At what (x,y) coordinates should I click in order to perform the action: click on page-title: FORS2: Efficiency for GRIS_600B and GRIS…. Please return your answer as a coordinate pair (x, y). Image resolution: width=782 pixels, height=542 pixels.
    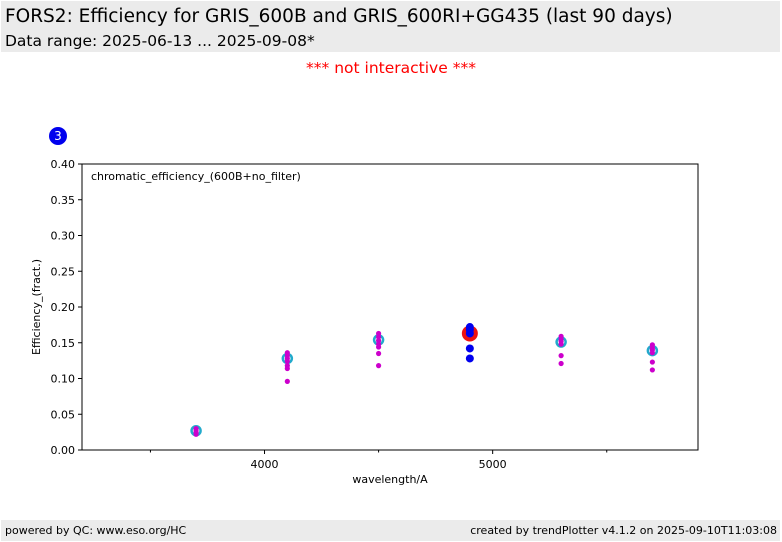
    Looking at the image, I should click on (339, 16).